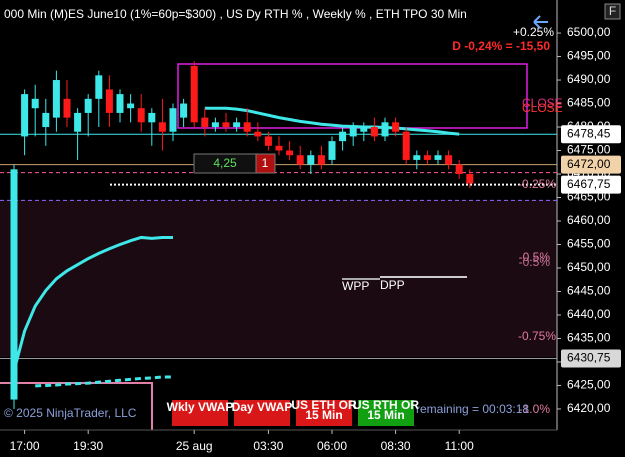 The image size is (625, 457). Describe the element at coordinates (225, 163) in the screenshot. I see `counter: 4,25` at that location.